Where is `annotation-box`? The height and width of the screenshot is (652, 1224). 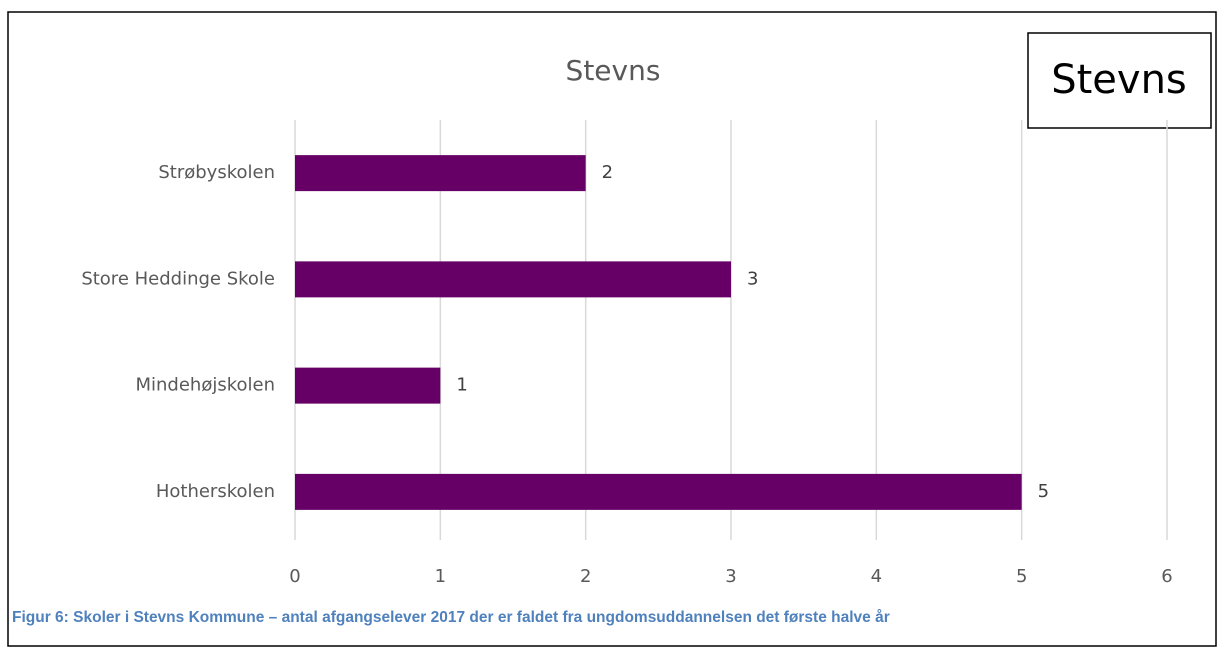 annotation-box is located at coordinates (1119, 80).